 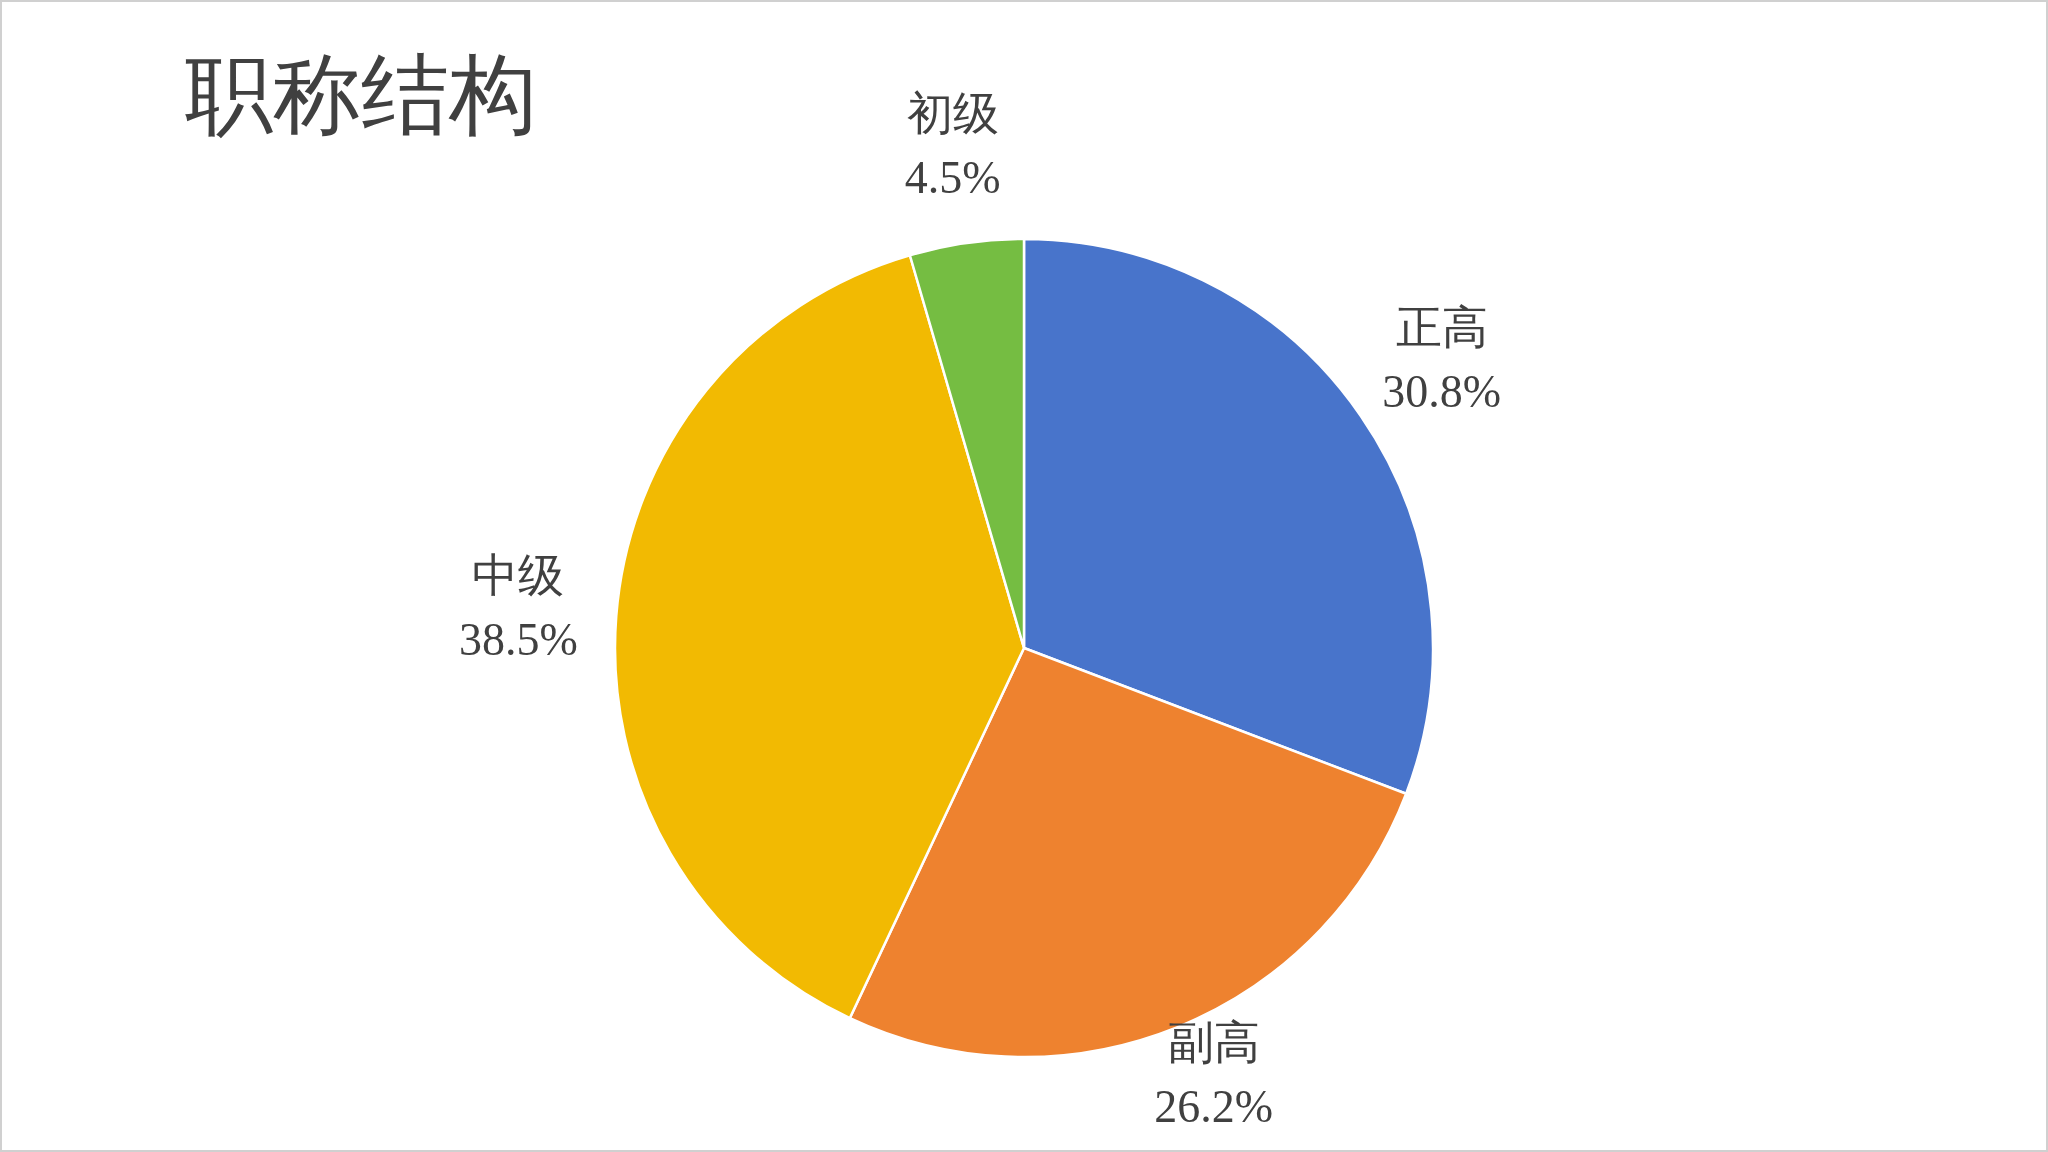 What do you see at coordinates (952, 113) in the screenshot?
I see `slice-label: 初级` at bounding box center [952, 113].